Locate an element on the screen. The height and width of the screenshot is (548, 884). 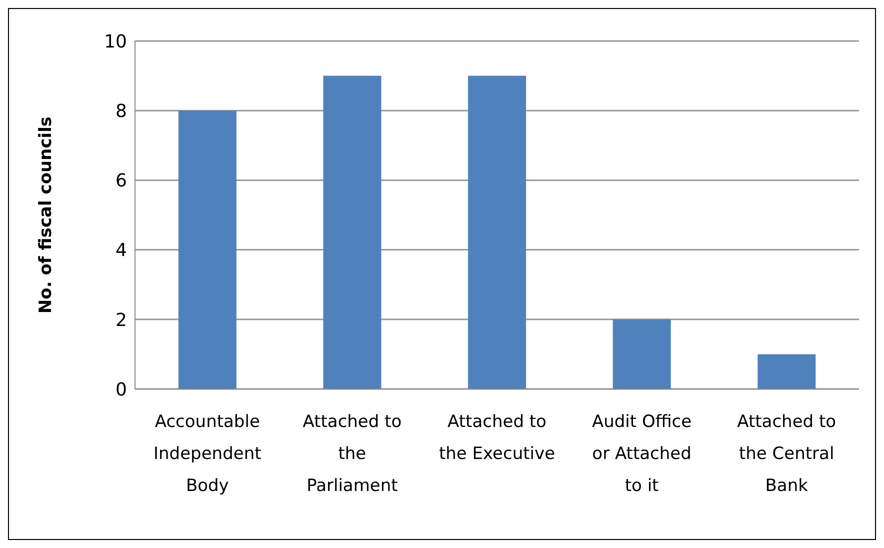
x-tick-label: Audit Office or Attached to it is located at coordinates (642, 454).